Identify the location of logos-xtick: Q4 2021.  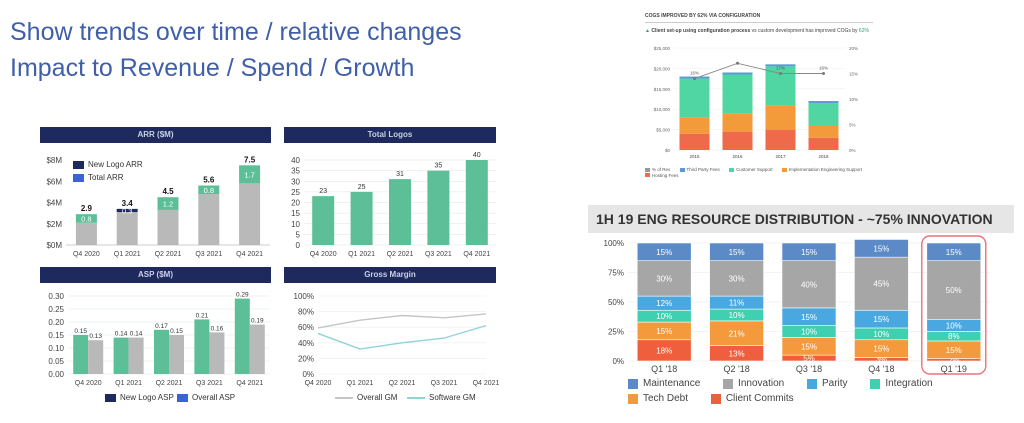
(476, 254).